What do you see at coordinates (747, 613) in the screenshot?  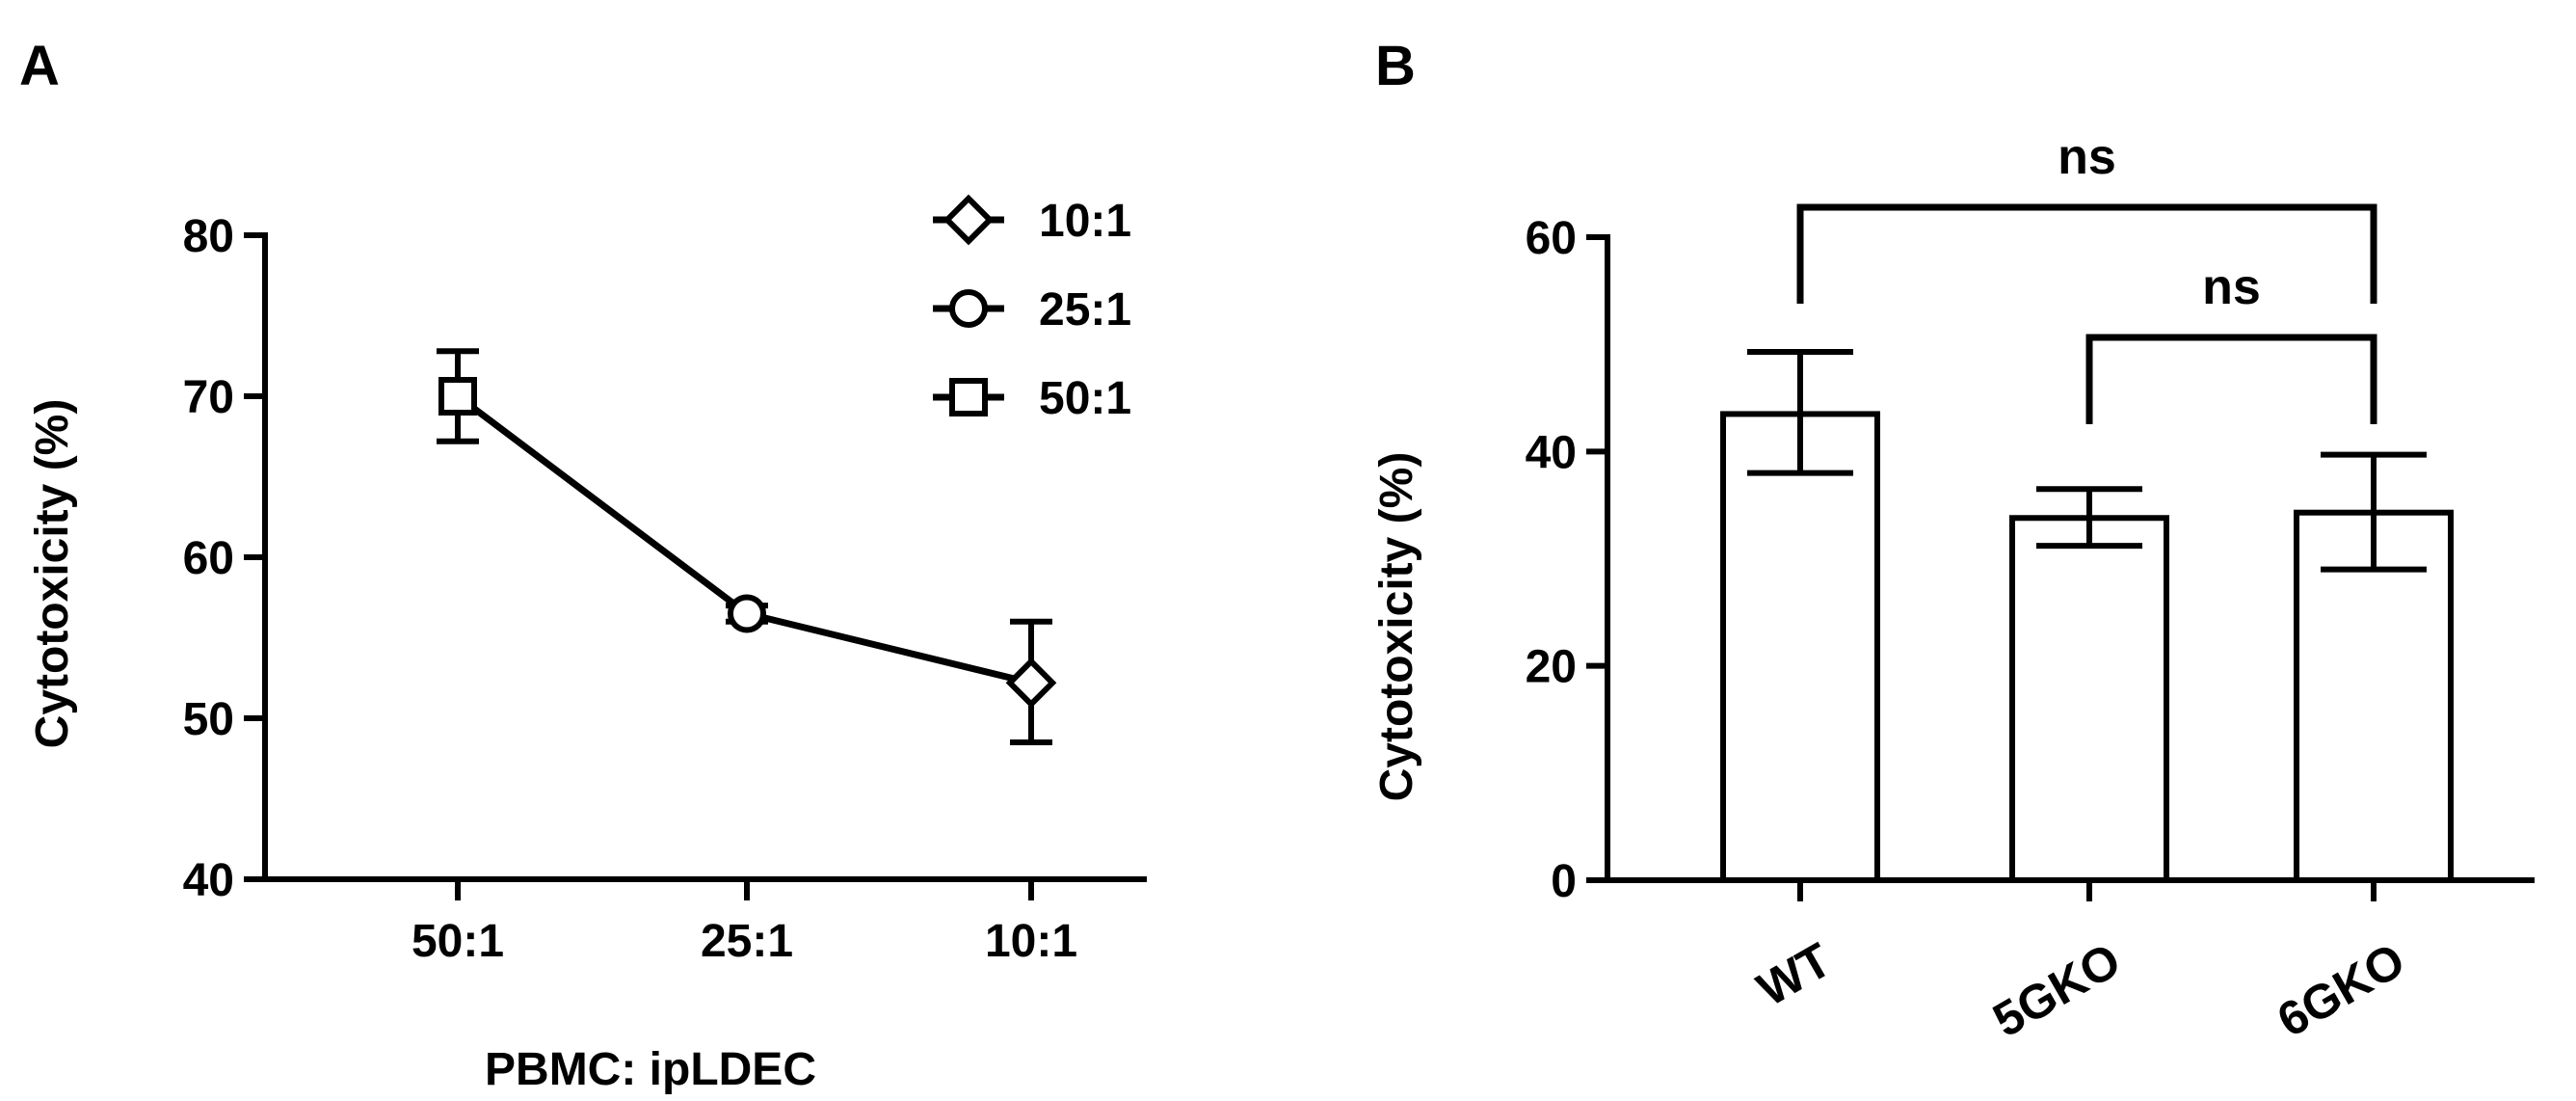 I see `data-point-circle` at bounding box center [747, 613].